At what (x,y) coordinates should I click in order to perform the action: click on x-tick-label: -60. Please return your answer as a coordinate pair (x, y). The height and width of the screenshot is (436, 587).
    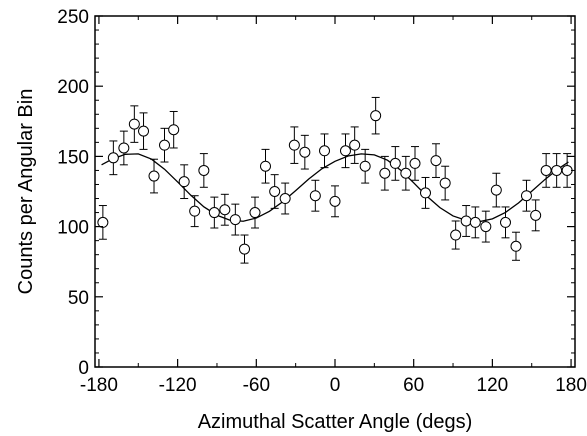
    Looking at the image, I should click on (256, 385).